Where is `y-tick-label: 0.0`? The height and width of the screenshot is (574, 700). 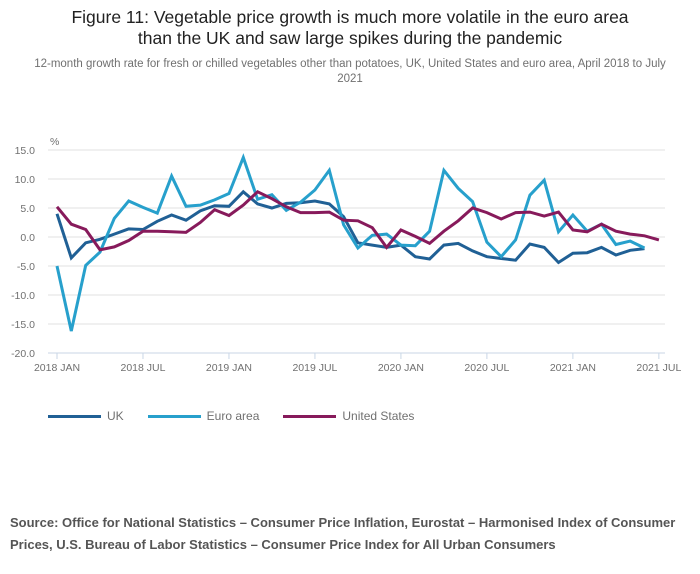 y-tick-label: 0.0 is located at coordinates (27, 238).